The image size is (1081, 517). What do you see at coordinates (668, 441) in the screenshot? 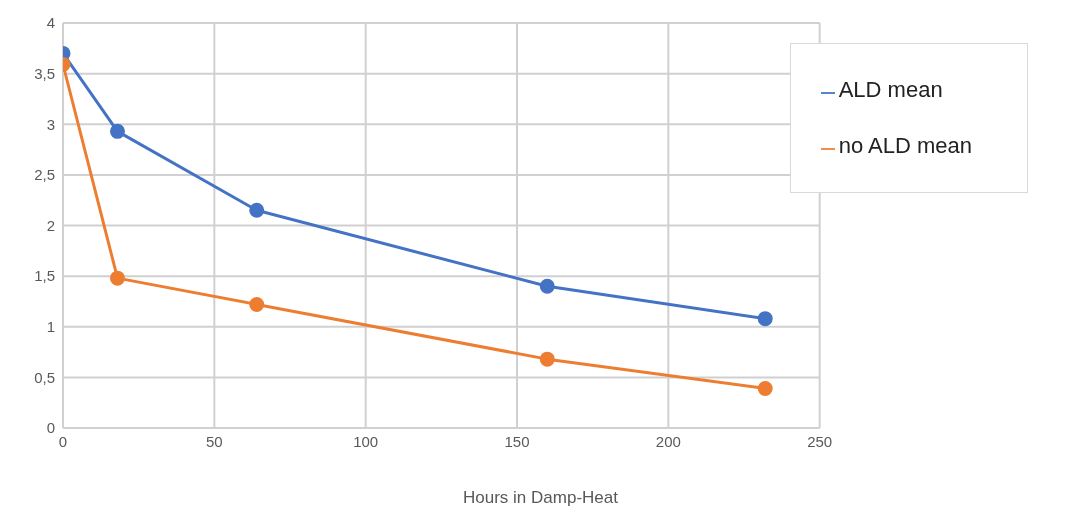
I see `x-tick-label: 200` at bounding box center [668, 441].